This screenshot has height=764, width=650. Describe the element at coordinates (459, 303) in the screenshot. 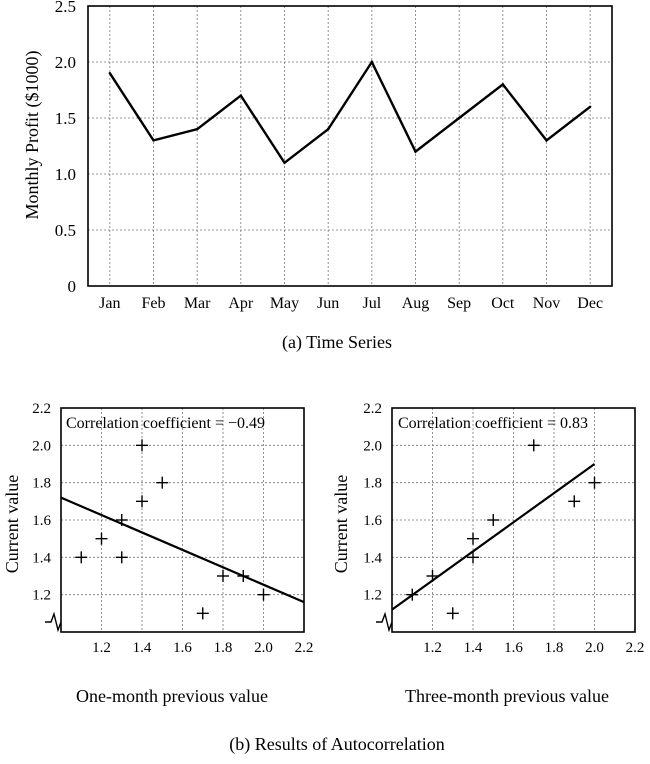

I see `x-tick-label-sep: Sep` at that location.